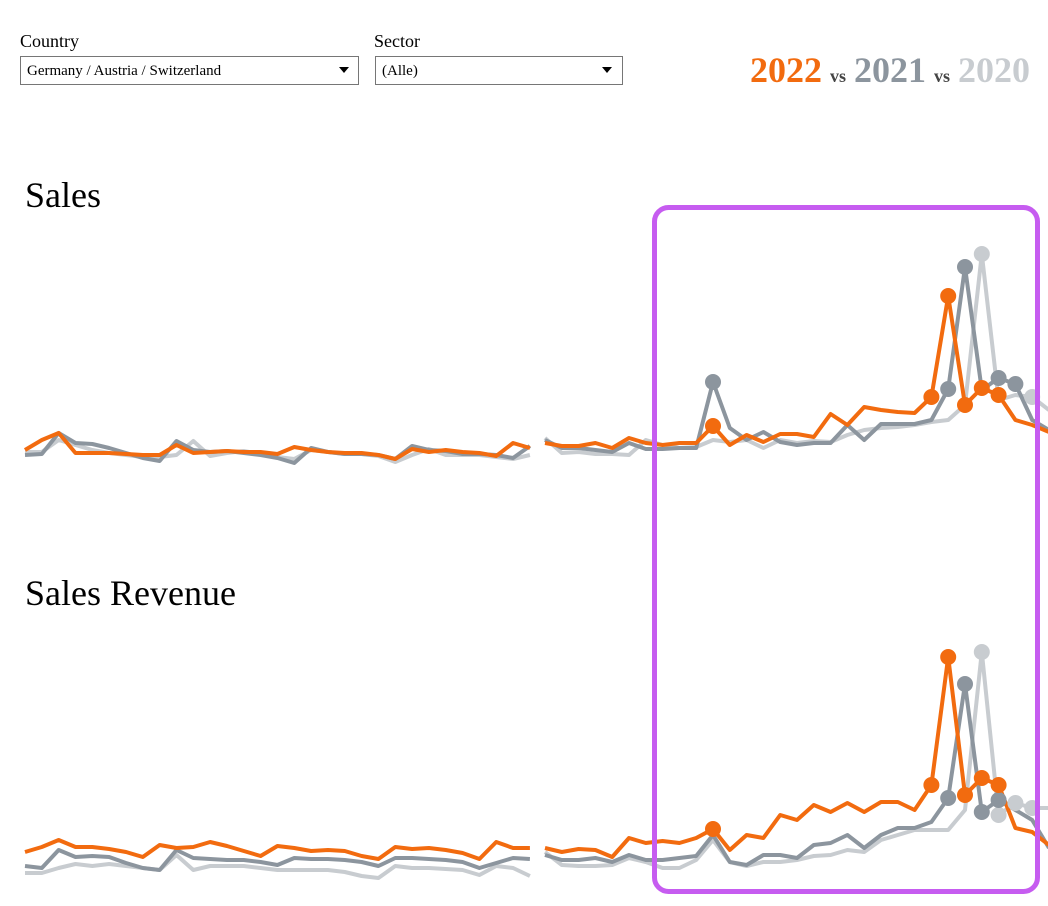 The height and width of the screenshot is (906, 1048). What do you see at coordinates (397, 41) in the screenshot?
I see `filter-label: Sector` at bounding box center [397, 41].